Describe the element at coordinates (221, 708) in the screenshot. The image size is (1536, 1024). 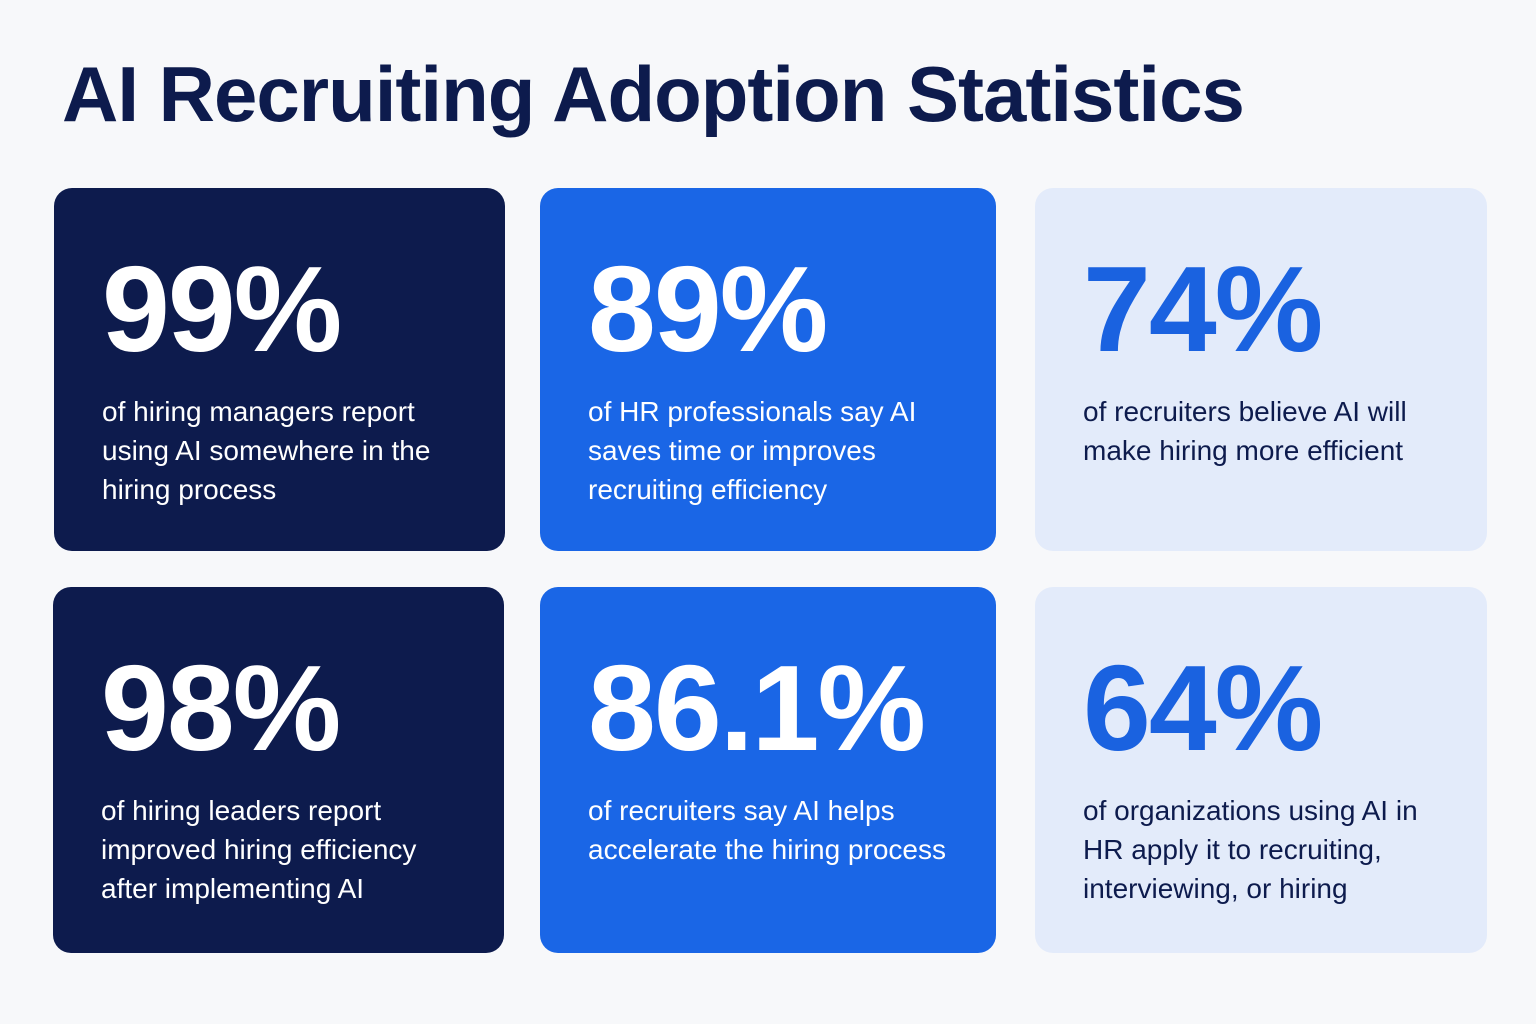
I see `stat-value: 98%` at that location.